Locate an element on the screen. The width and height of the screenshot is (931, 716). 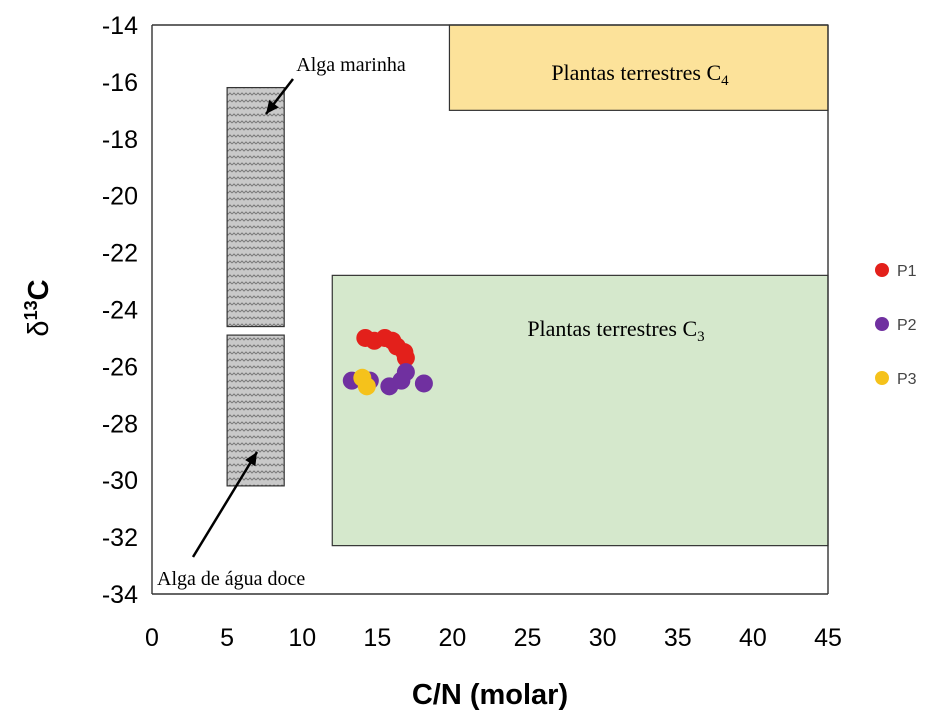
point-p1 is located at coordinates (405, 357).